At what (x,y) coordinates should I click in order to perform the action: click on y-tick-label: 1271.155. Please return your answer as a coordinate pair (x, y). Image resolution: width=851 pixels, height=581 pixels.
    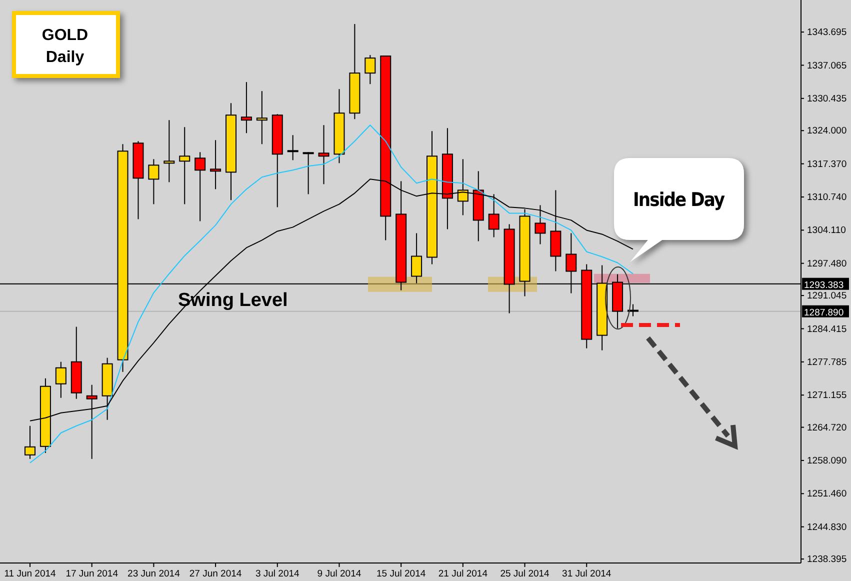
    Looking at the image, I should click on (827, 396).